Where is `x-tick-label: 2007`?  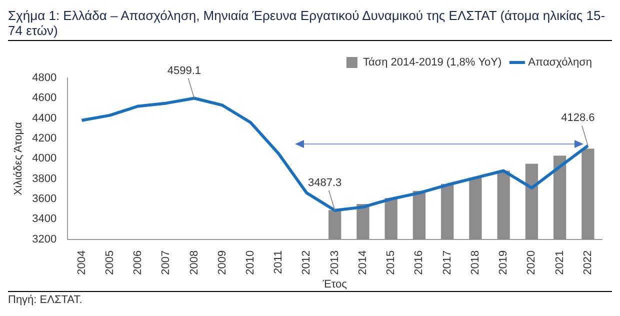
x-tick-label: 2007 is located at coordinates (166, 262).